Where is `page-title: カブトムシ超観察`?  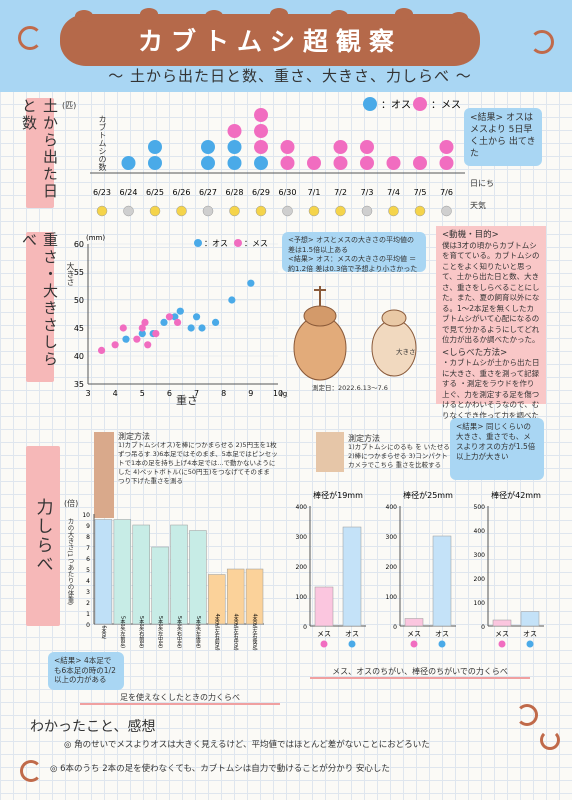 page-title: カブトムシ超観察 is located at coordinates (269, 41).